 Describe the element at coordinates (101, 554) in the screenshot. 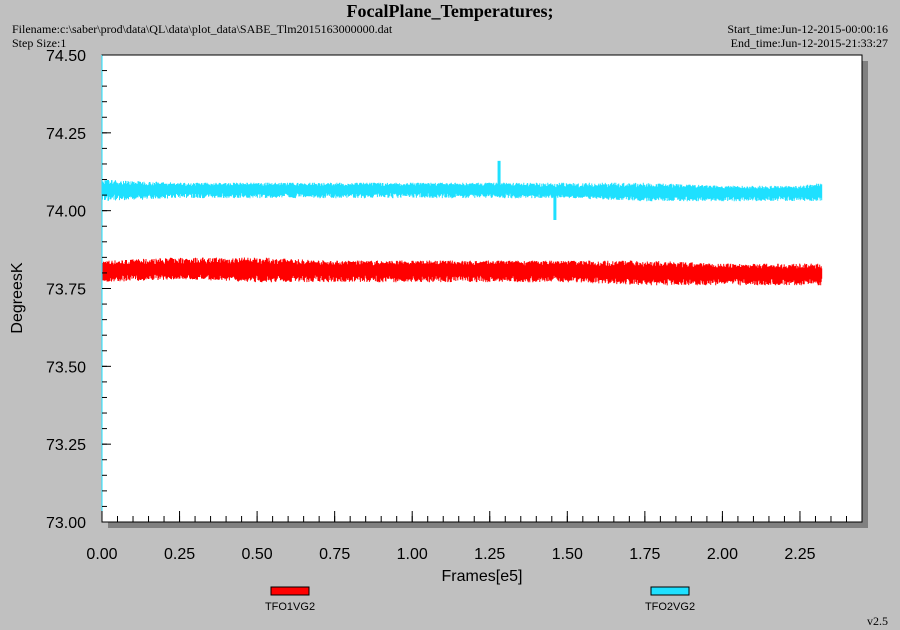

I see `x-tick-label: 0.00` at that location.